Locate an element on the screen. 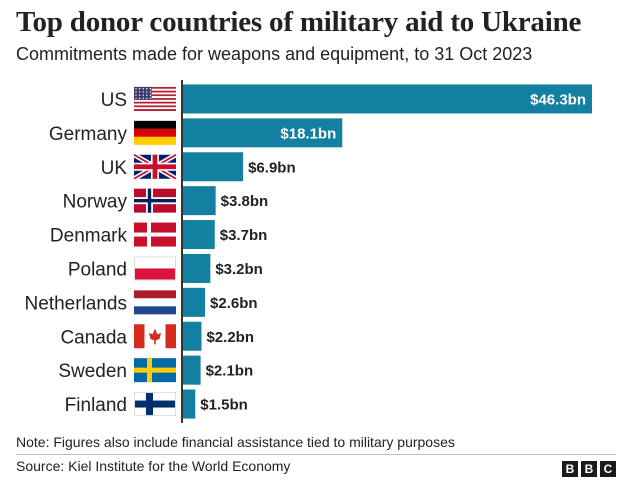  category-label: UK is located at coordinates (114, 168).